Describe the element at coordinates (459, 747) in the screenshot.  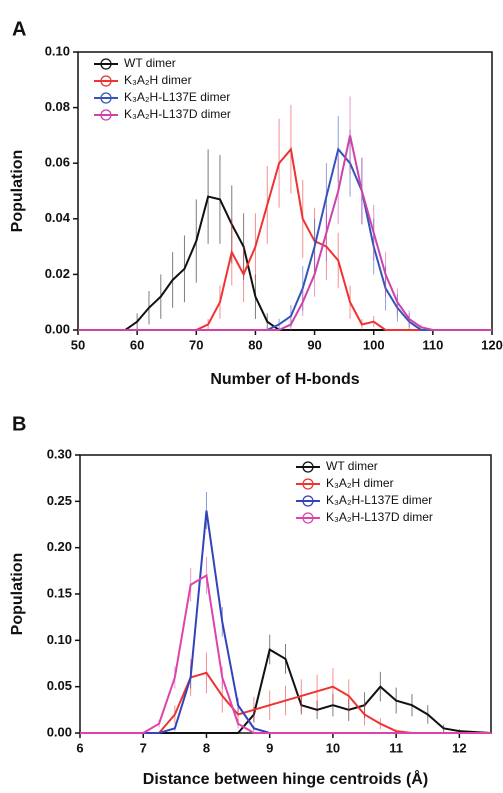
I see `x-tick-label: 12` at that location.